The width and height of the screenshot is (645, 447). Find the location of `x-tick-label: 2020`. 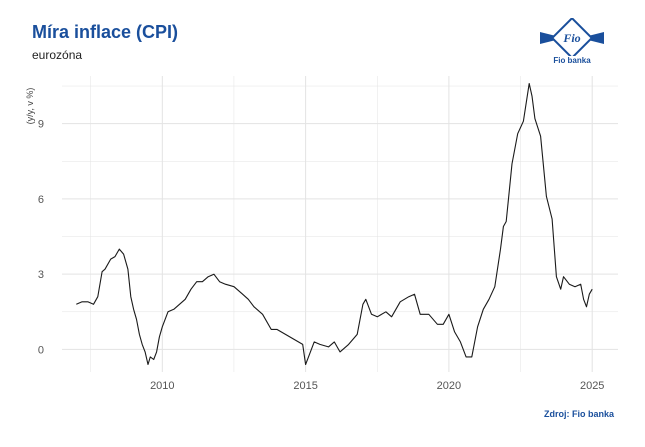

x-tick-label: 2020 is located at coordinates (449, 386).